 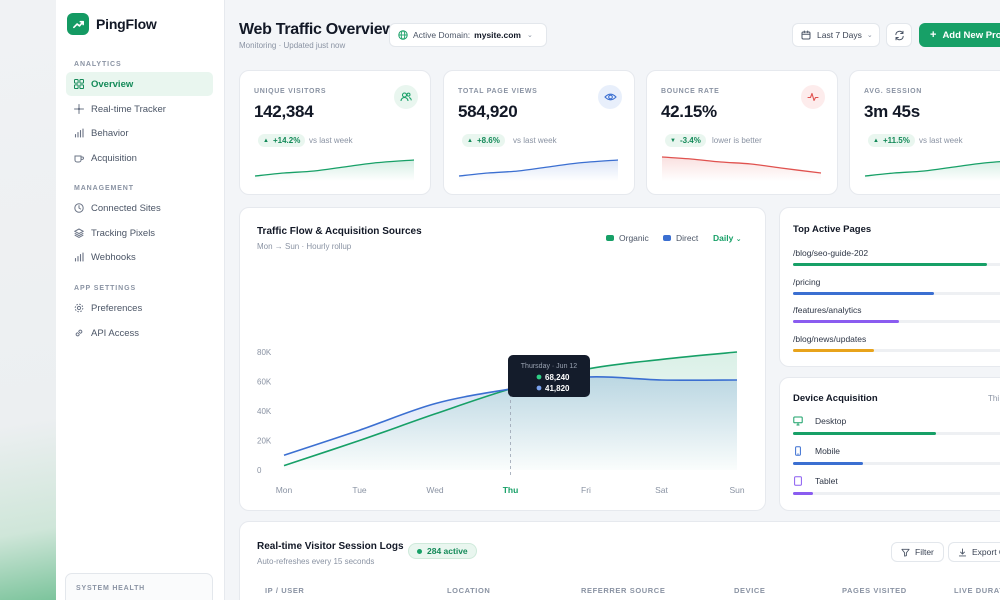 What do you see at coordinates (667, 238) in the screenshot?
I see `legend-swatch` at bounding box center [667, 238].